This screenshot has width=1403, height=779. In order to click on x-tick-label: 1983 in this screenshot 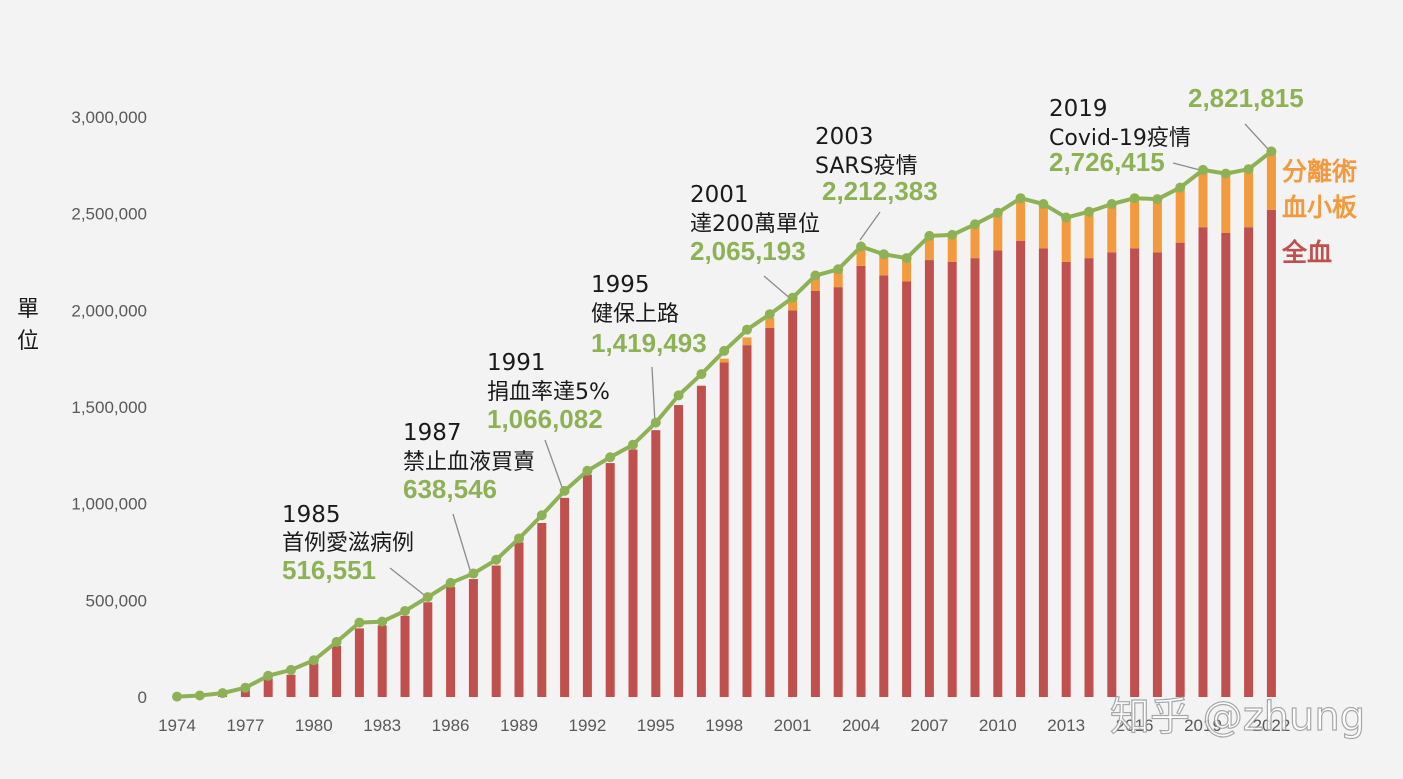, I will do `click(382, 725)`.